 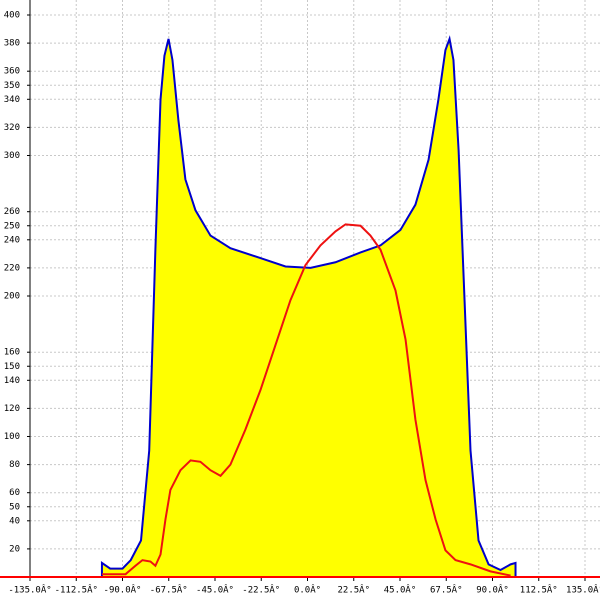 I want to click on x-tick-label: 112.5Â°, so click(x=539, y=590).